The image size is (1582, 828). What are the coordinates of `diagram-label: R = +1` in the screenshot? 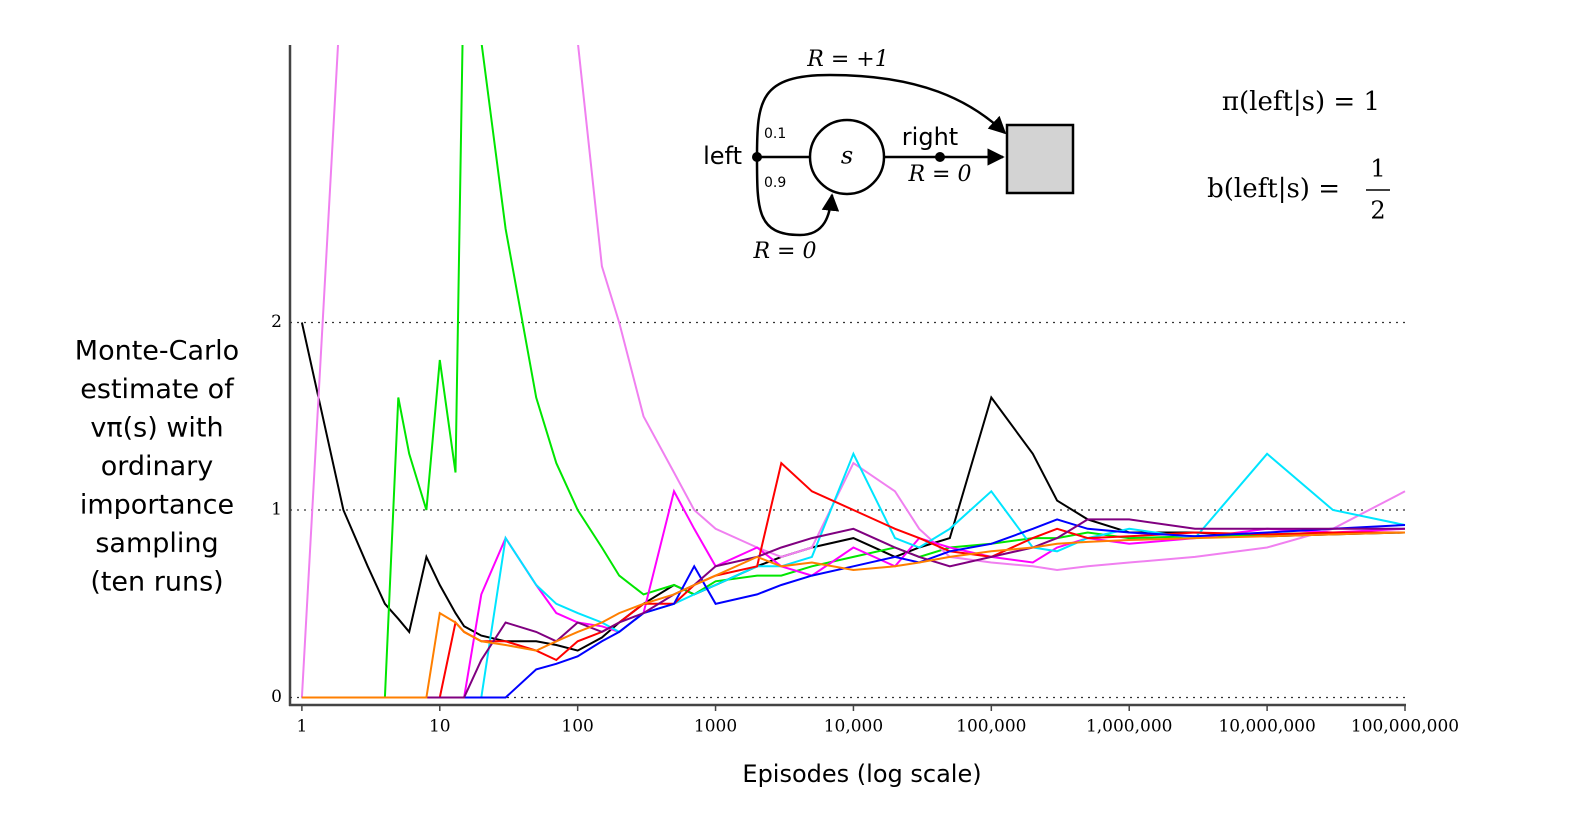 It's located at (847, 59).